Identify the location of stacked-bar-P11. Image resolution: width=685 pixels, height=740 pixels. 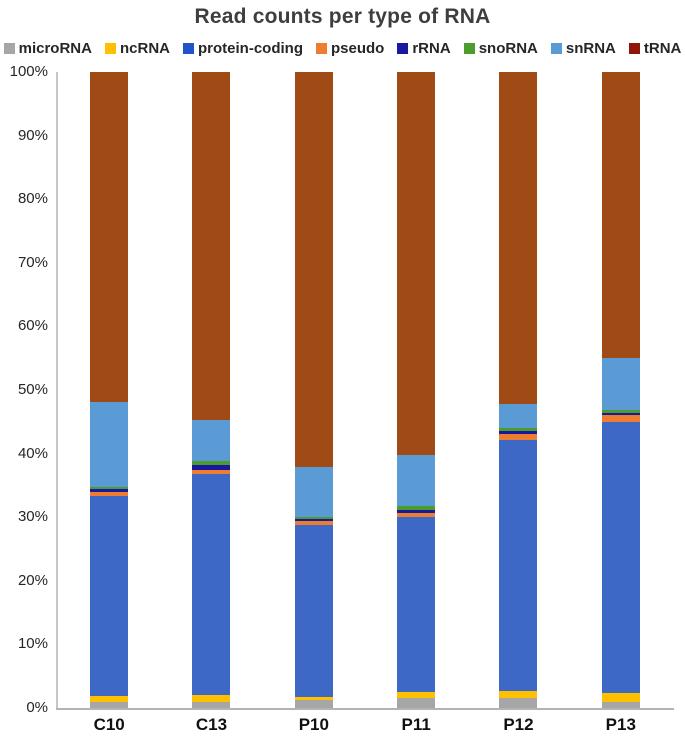
(416, 390).